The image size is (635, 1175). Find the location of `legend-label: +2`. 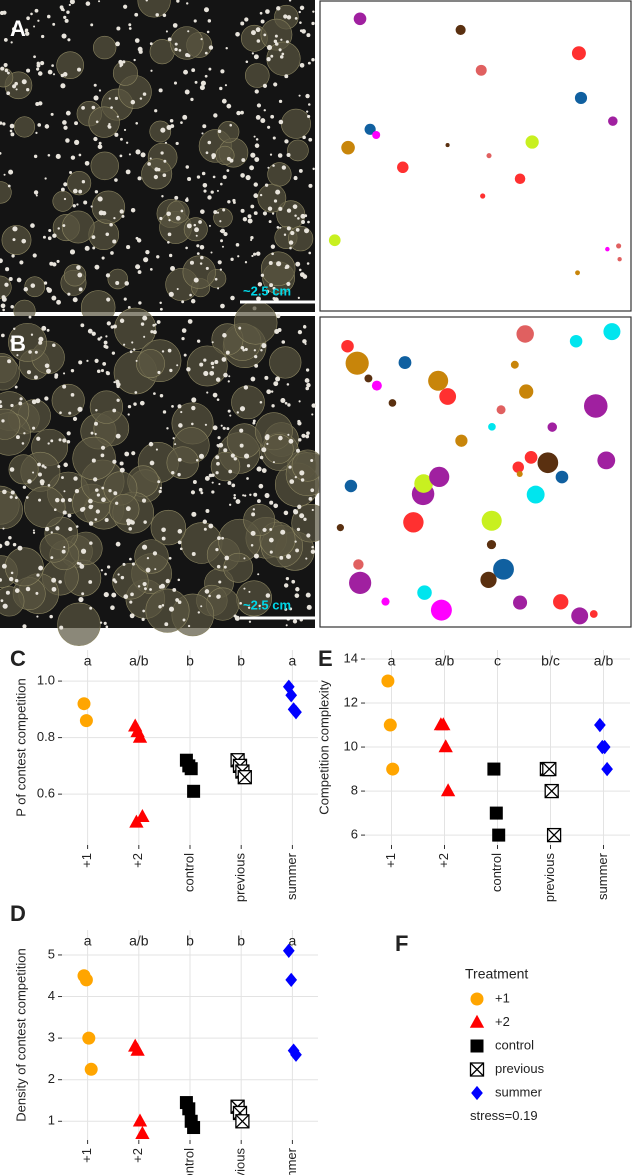

legend-label: +2 is located at coordinates (502, 1021).